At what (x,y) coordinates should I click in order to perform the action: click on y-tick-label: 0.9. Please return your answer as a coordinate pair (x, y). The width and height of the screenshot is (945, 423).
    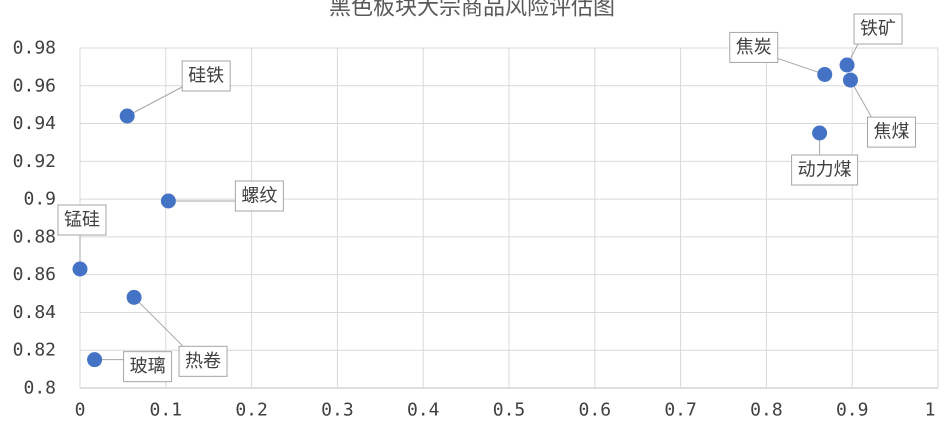
    Looking at the image, I should click on (39, 199).